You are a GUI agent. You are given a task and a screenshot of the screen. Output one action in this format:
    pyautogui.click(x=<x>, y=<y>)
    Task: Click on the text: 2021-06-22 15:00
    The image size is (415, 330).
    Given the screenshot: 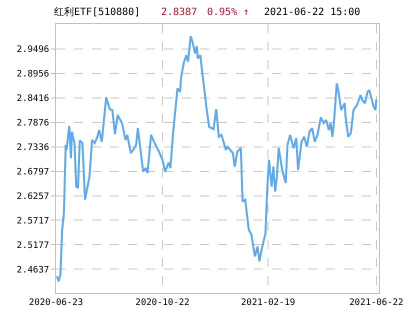 What is the action you would take?
    pyautogui.click(x=312, y=12)
    